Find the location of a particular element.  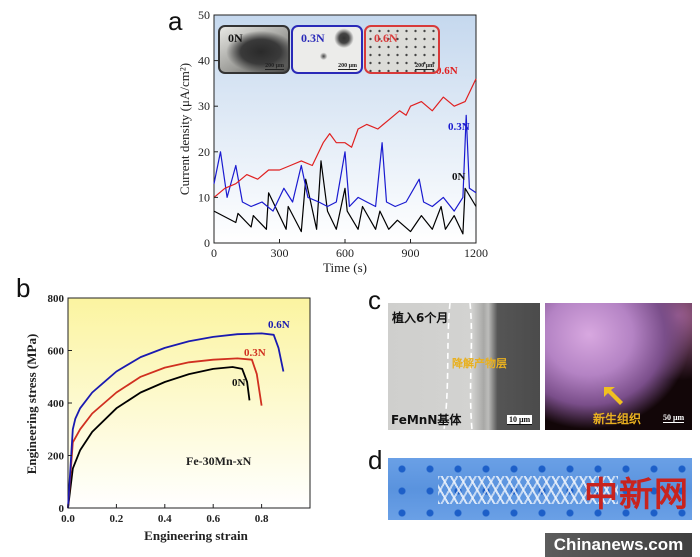

y-tick-label: 600 is located at coordinates (56, 352).